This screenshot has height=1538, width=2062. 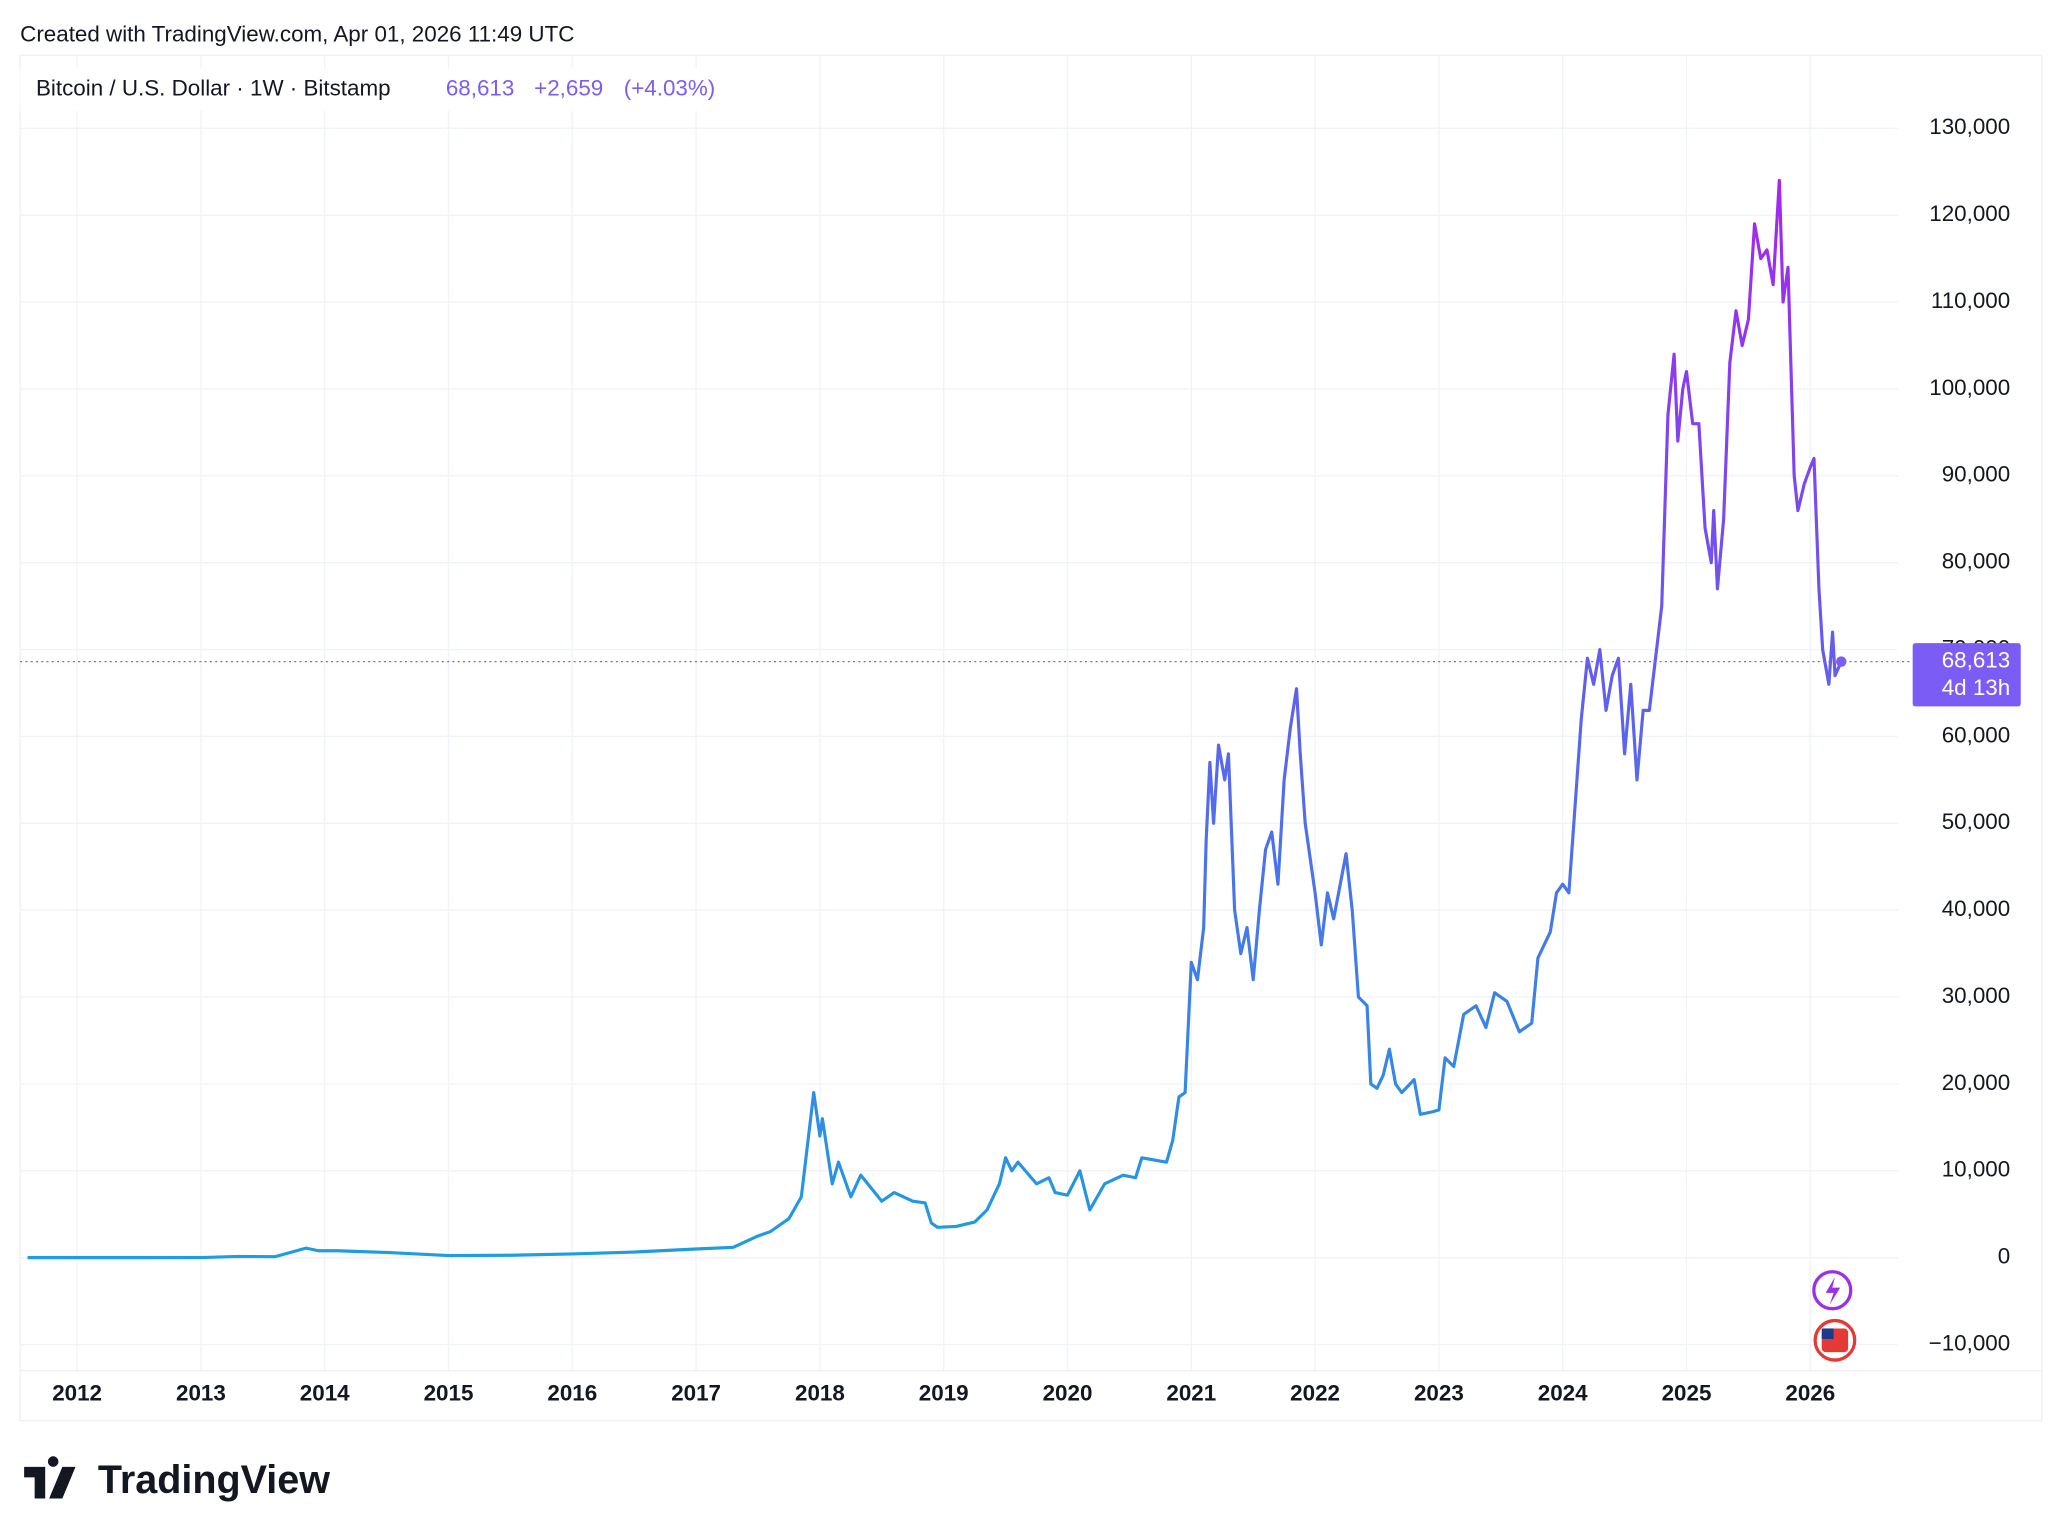 What do you see at coordinates (1976, 995) in the screenshot?
I see `y-tick-label: 30,000` at bounding box center [1976, 995].